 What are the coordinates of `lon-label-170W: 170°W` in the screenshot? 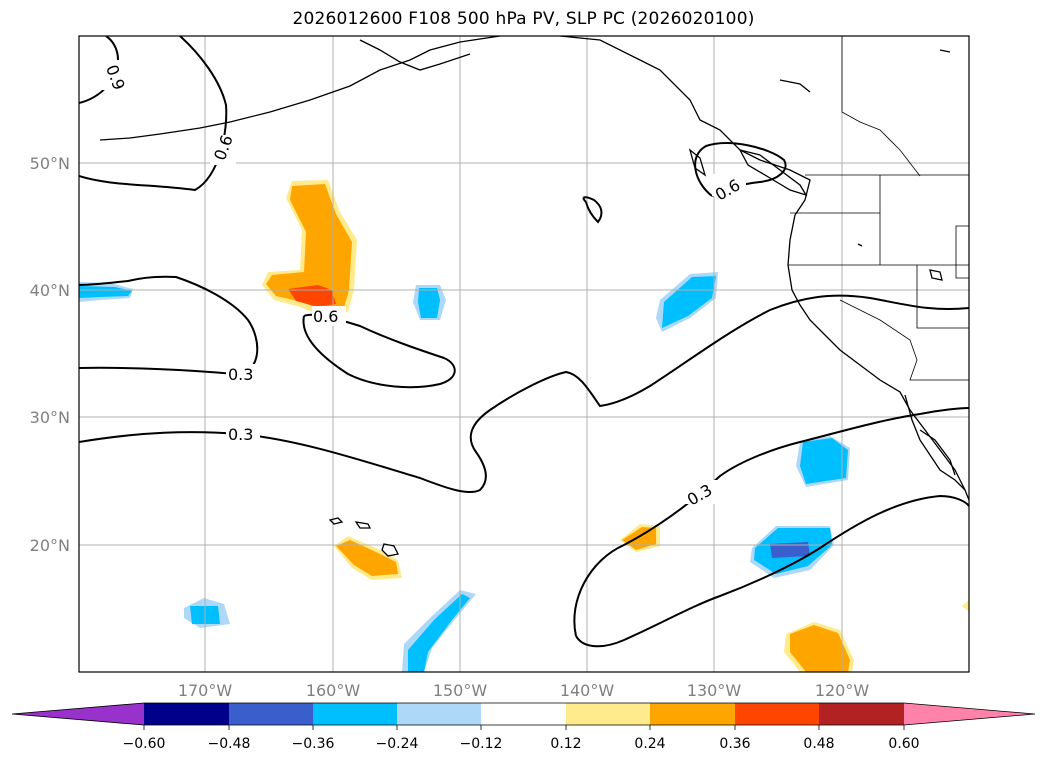 It's located at (205, 690).